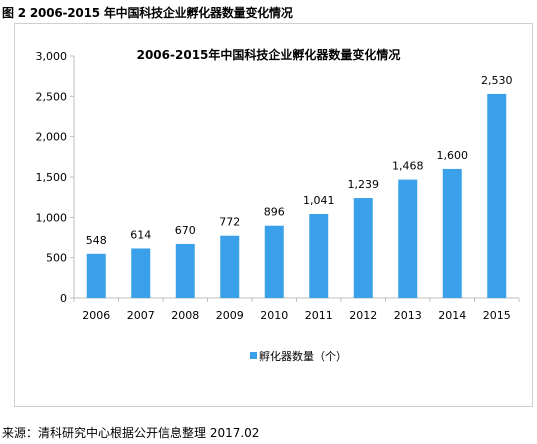 This screenshot has width=537, height=444. Describe the element at coordinates (364, 184) in the screenshot. I see `bar-value-label: 1,239` at that location.